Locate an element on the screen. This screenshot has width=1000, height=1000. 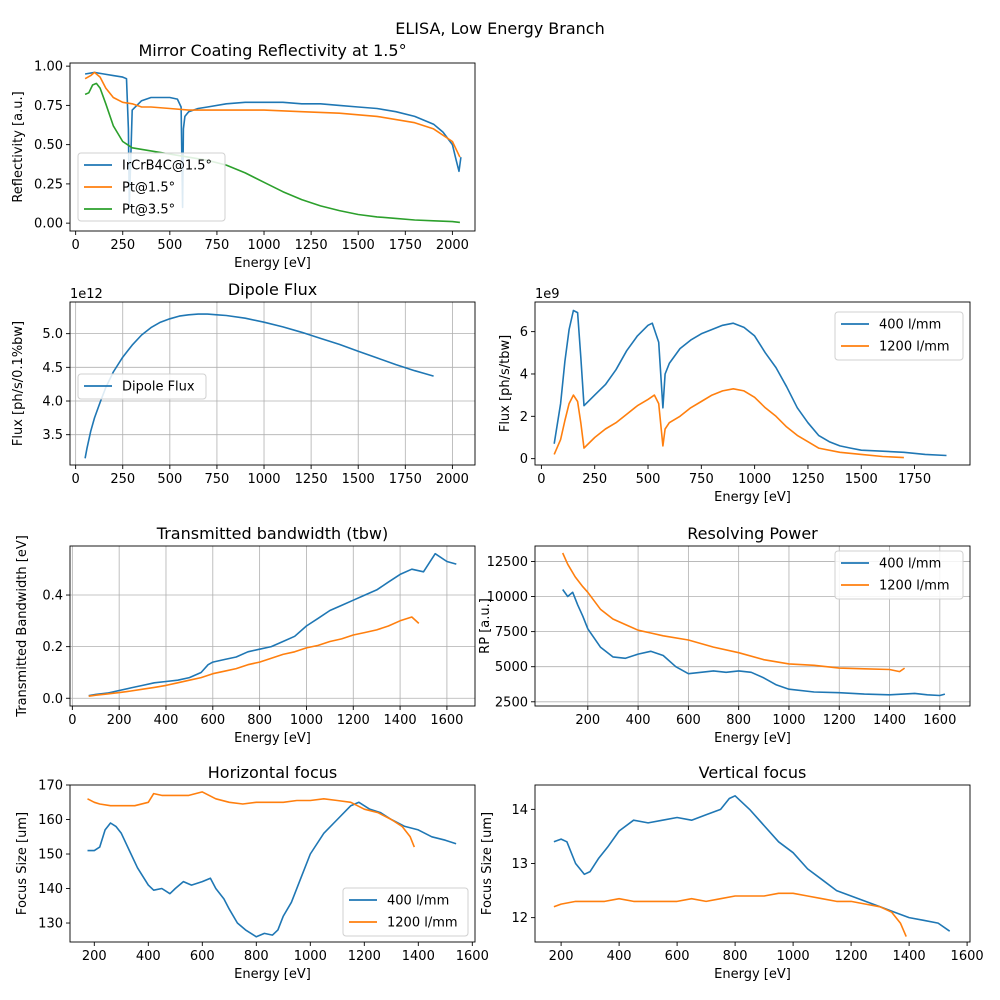
legend-frame is located at coordinates (142, 386).